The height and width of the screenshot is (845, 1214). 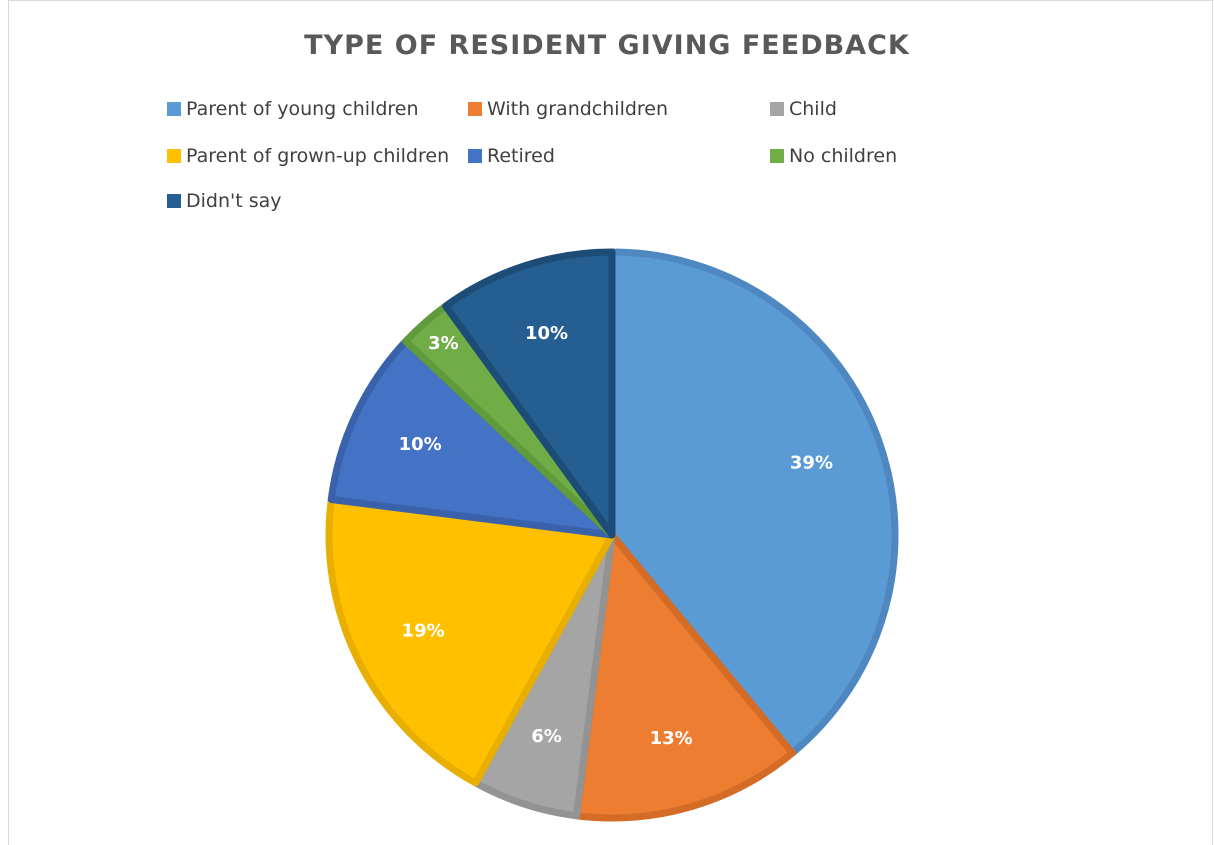 What do you see at coordinates (302, 109) in the screenshot?
I see `legend-label: Parent of young children` at bounding box center [302, 109].